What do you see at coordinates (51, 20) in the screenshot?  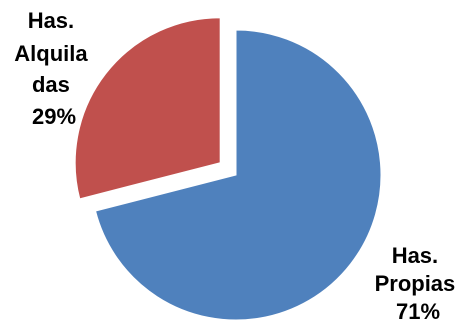 I see `alquiladas-label-line-1: Has.` at bounding box center [51, 20].